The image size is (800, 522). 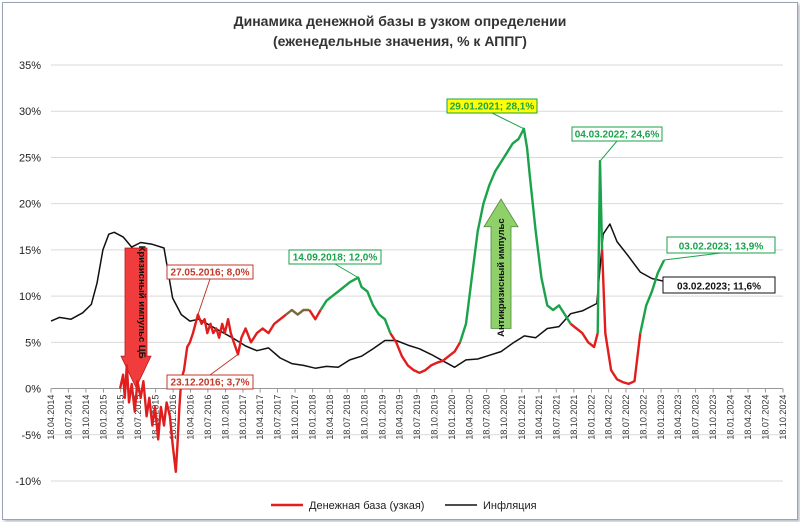 What do you see at coordinates (295, 417) in the screenshot?
I see `x-tick-label: 18.10.2017` at bounding box center [295, 417].